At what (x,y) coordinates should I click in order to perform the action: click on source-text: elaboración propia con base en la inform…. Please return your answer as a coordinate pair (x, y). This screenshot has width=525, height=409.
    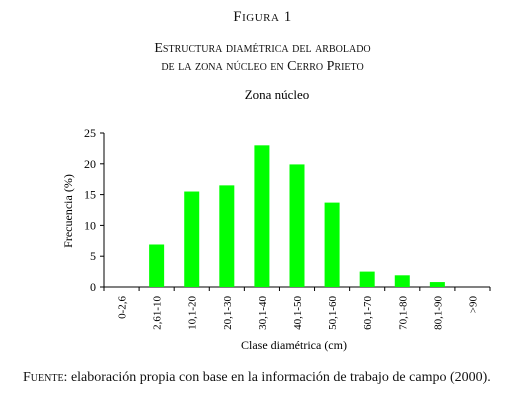
    Looking at the image, I should click on (279, 377).